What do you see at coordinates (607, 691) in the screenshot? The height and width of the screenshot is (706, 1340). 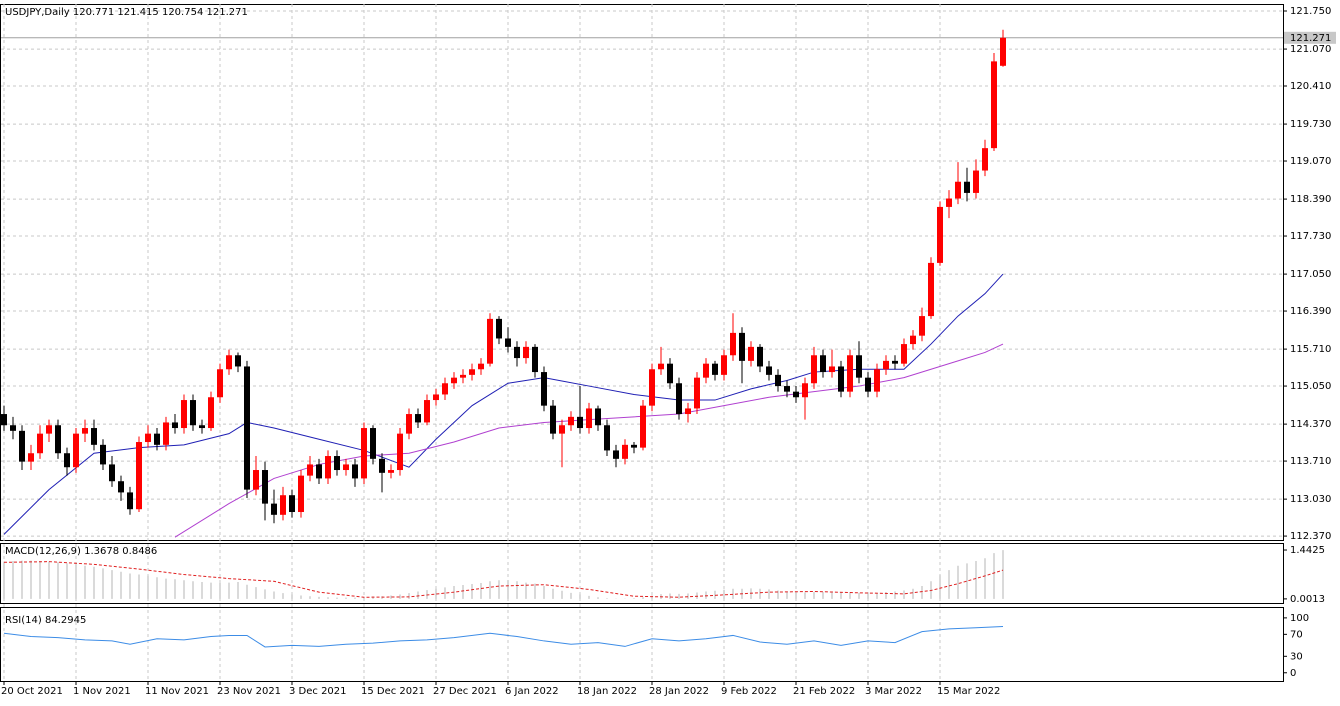 I see `x-tick-label: 18 Jan 2022` at bounding box center [607, 691].